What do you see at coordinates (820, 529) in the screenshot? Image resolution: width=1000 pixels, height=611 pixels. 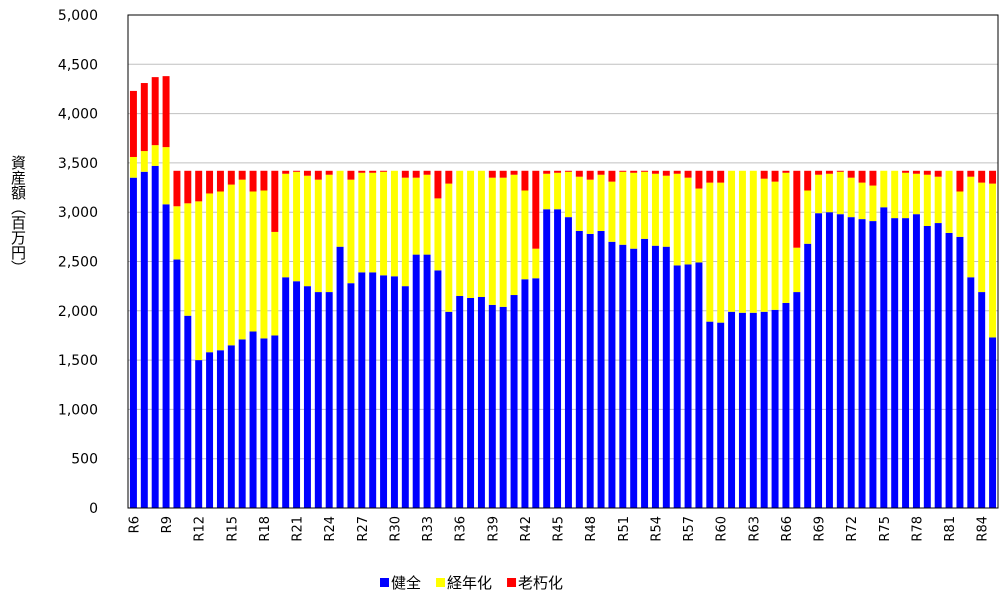 I see `x-tick-label: R69` at bounding box center [820, 529].